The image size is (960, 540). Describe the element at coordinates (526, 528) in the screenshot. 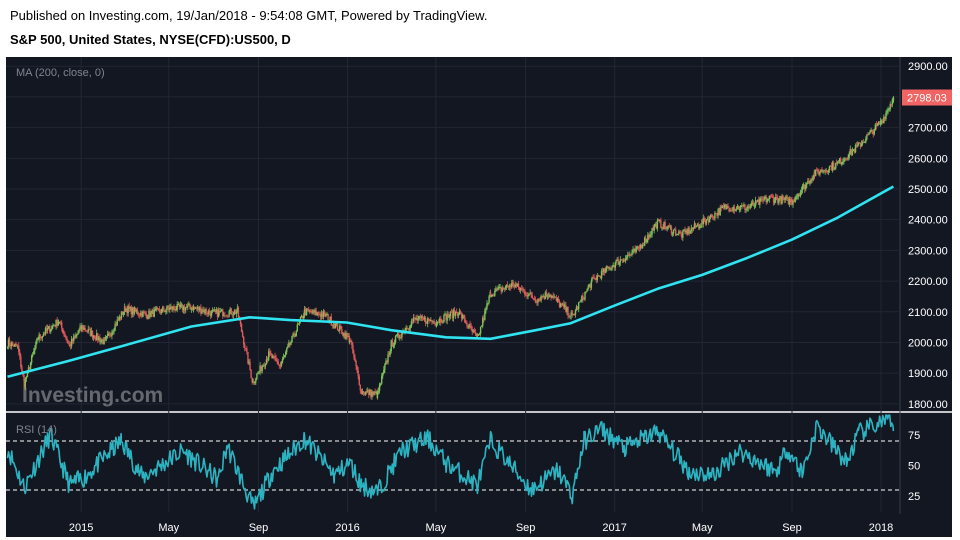

I see `time-tick-label: Sep` at that location.